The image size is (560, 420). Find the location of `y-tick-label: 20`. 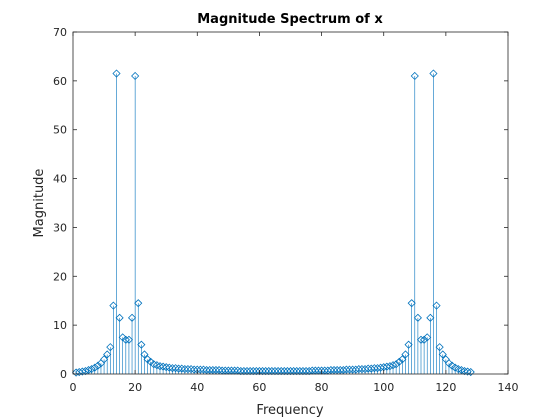

y-tick-label: 20 is located at coordinates (60, 276).